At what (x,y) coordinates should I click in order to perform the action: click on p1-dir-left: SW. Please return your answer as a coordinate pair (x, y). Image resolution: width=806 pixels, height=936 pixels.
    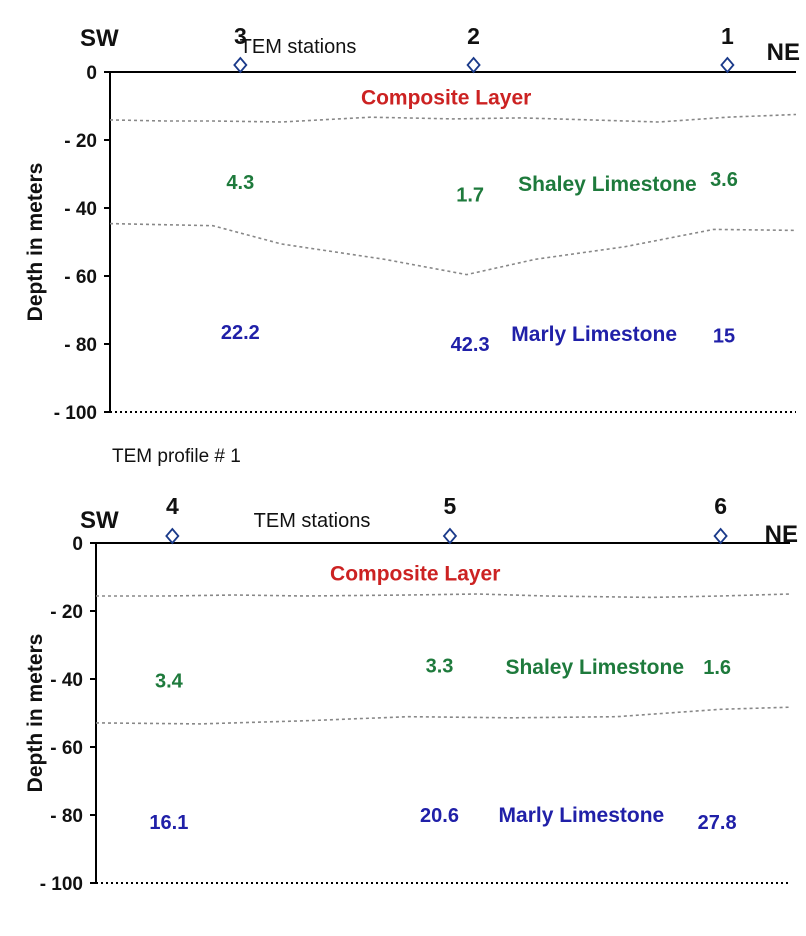
    Looking at the image, I should click on (99, 38).